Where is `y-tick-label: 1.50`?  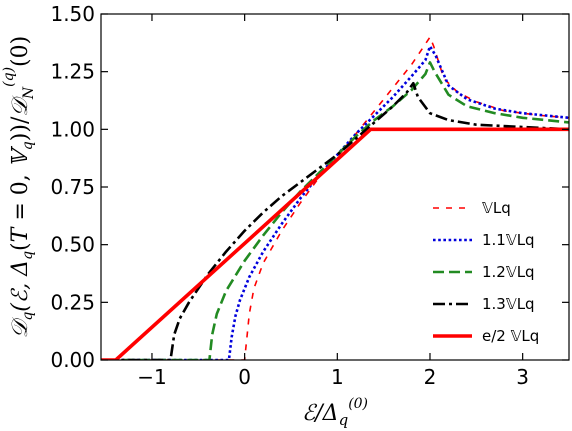 y-tick-label: 1.50 is located at coordinates (72, 14).